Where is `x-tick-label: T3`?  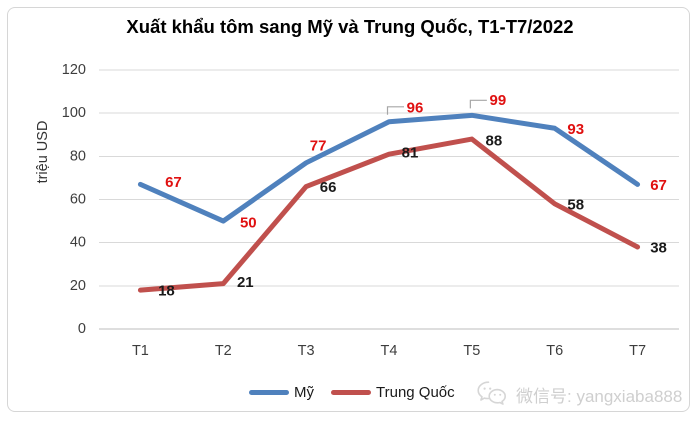 x-tick-label: T3 is located at coordinates (306, 351).